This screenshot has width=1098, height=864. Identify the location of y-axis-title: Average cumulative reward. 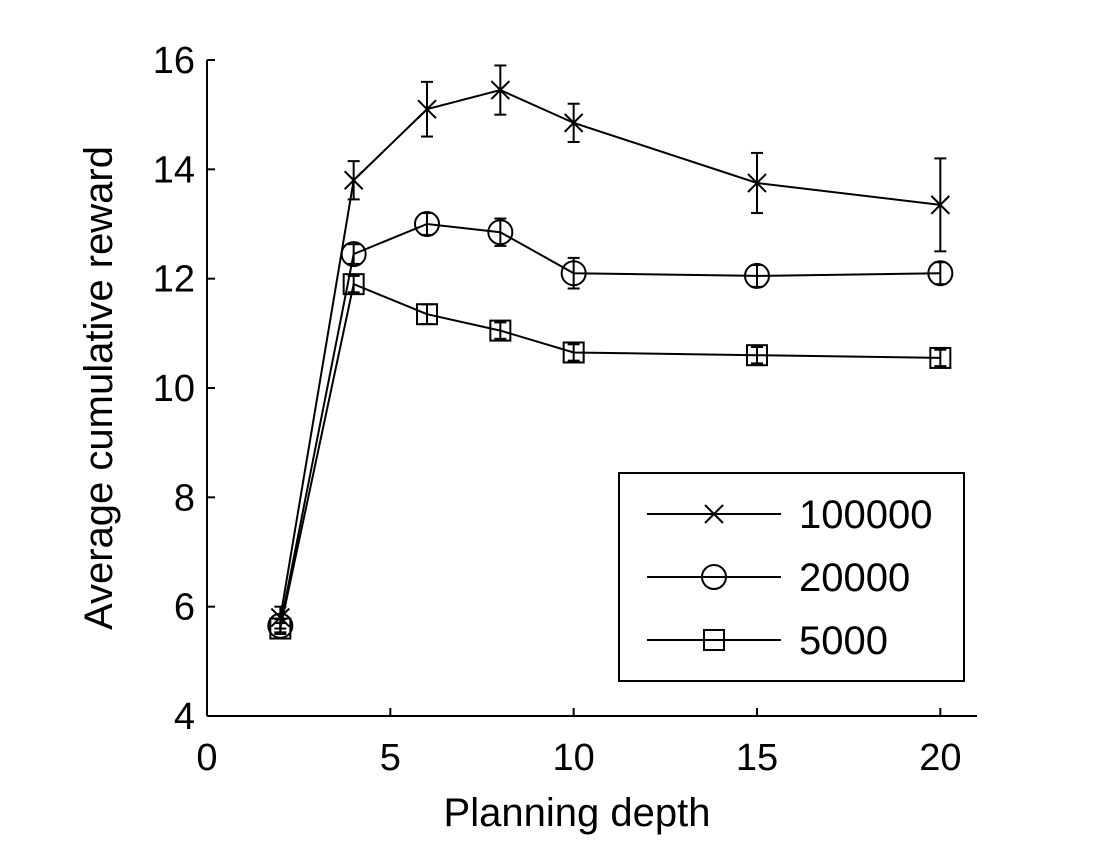
(99, 388).